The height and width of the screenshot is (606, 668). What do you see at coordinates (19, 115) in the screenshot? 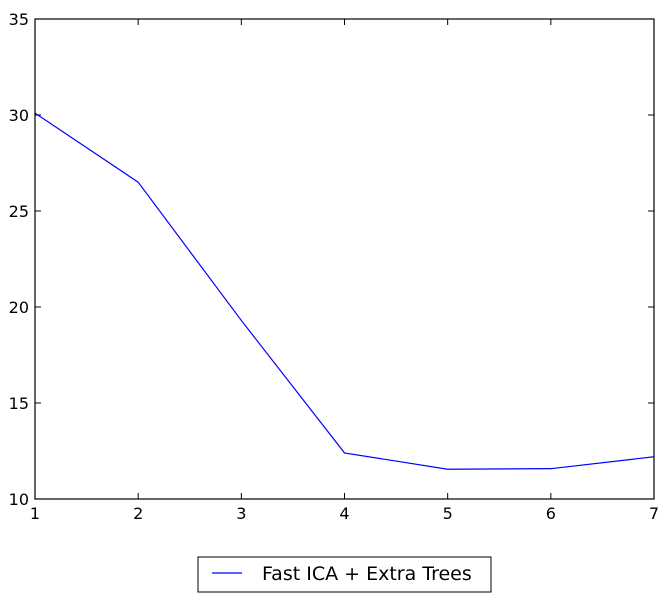
I see `y-tick-label: 30` at bounding box center [19, 115].